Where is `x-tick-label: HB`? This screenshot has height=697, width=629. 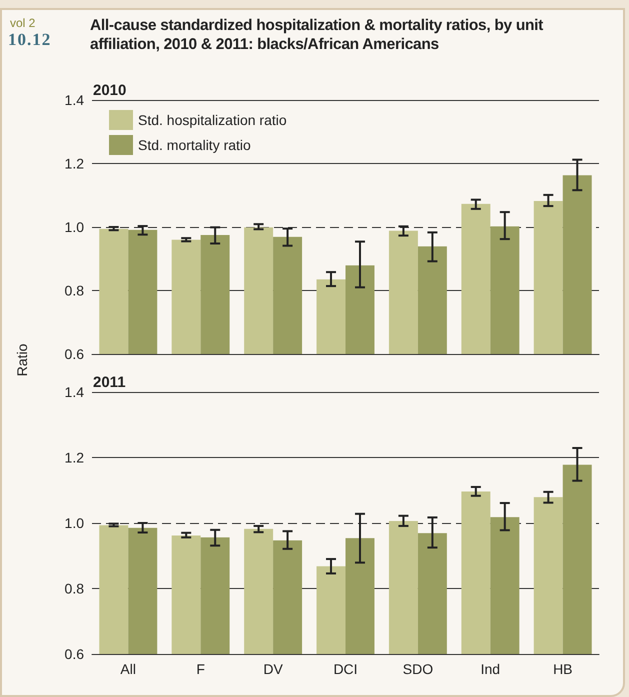 x-tick-label: HB is located at coordinates (563, 669).